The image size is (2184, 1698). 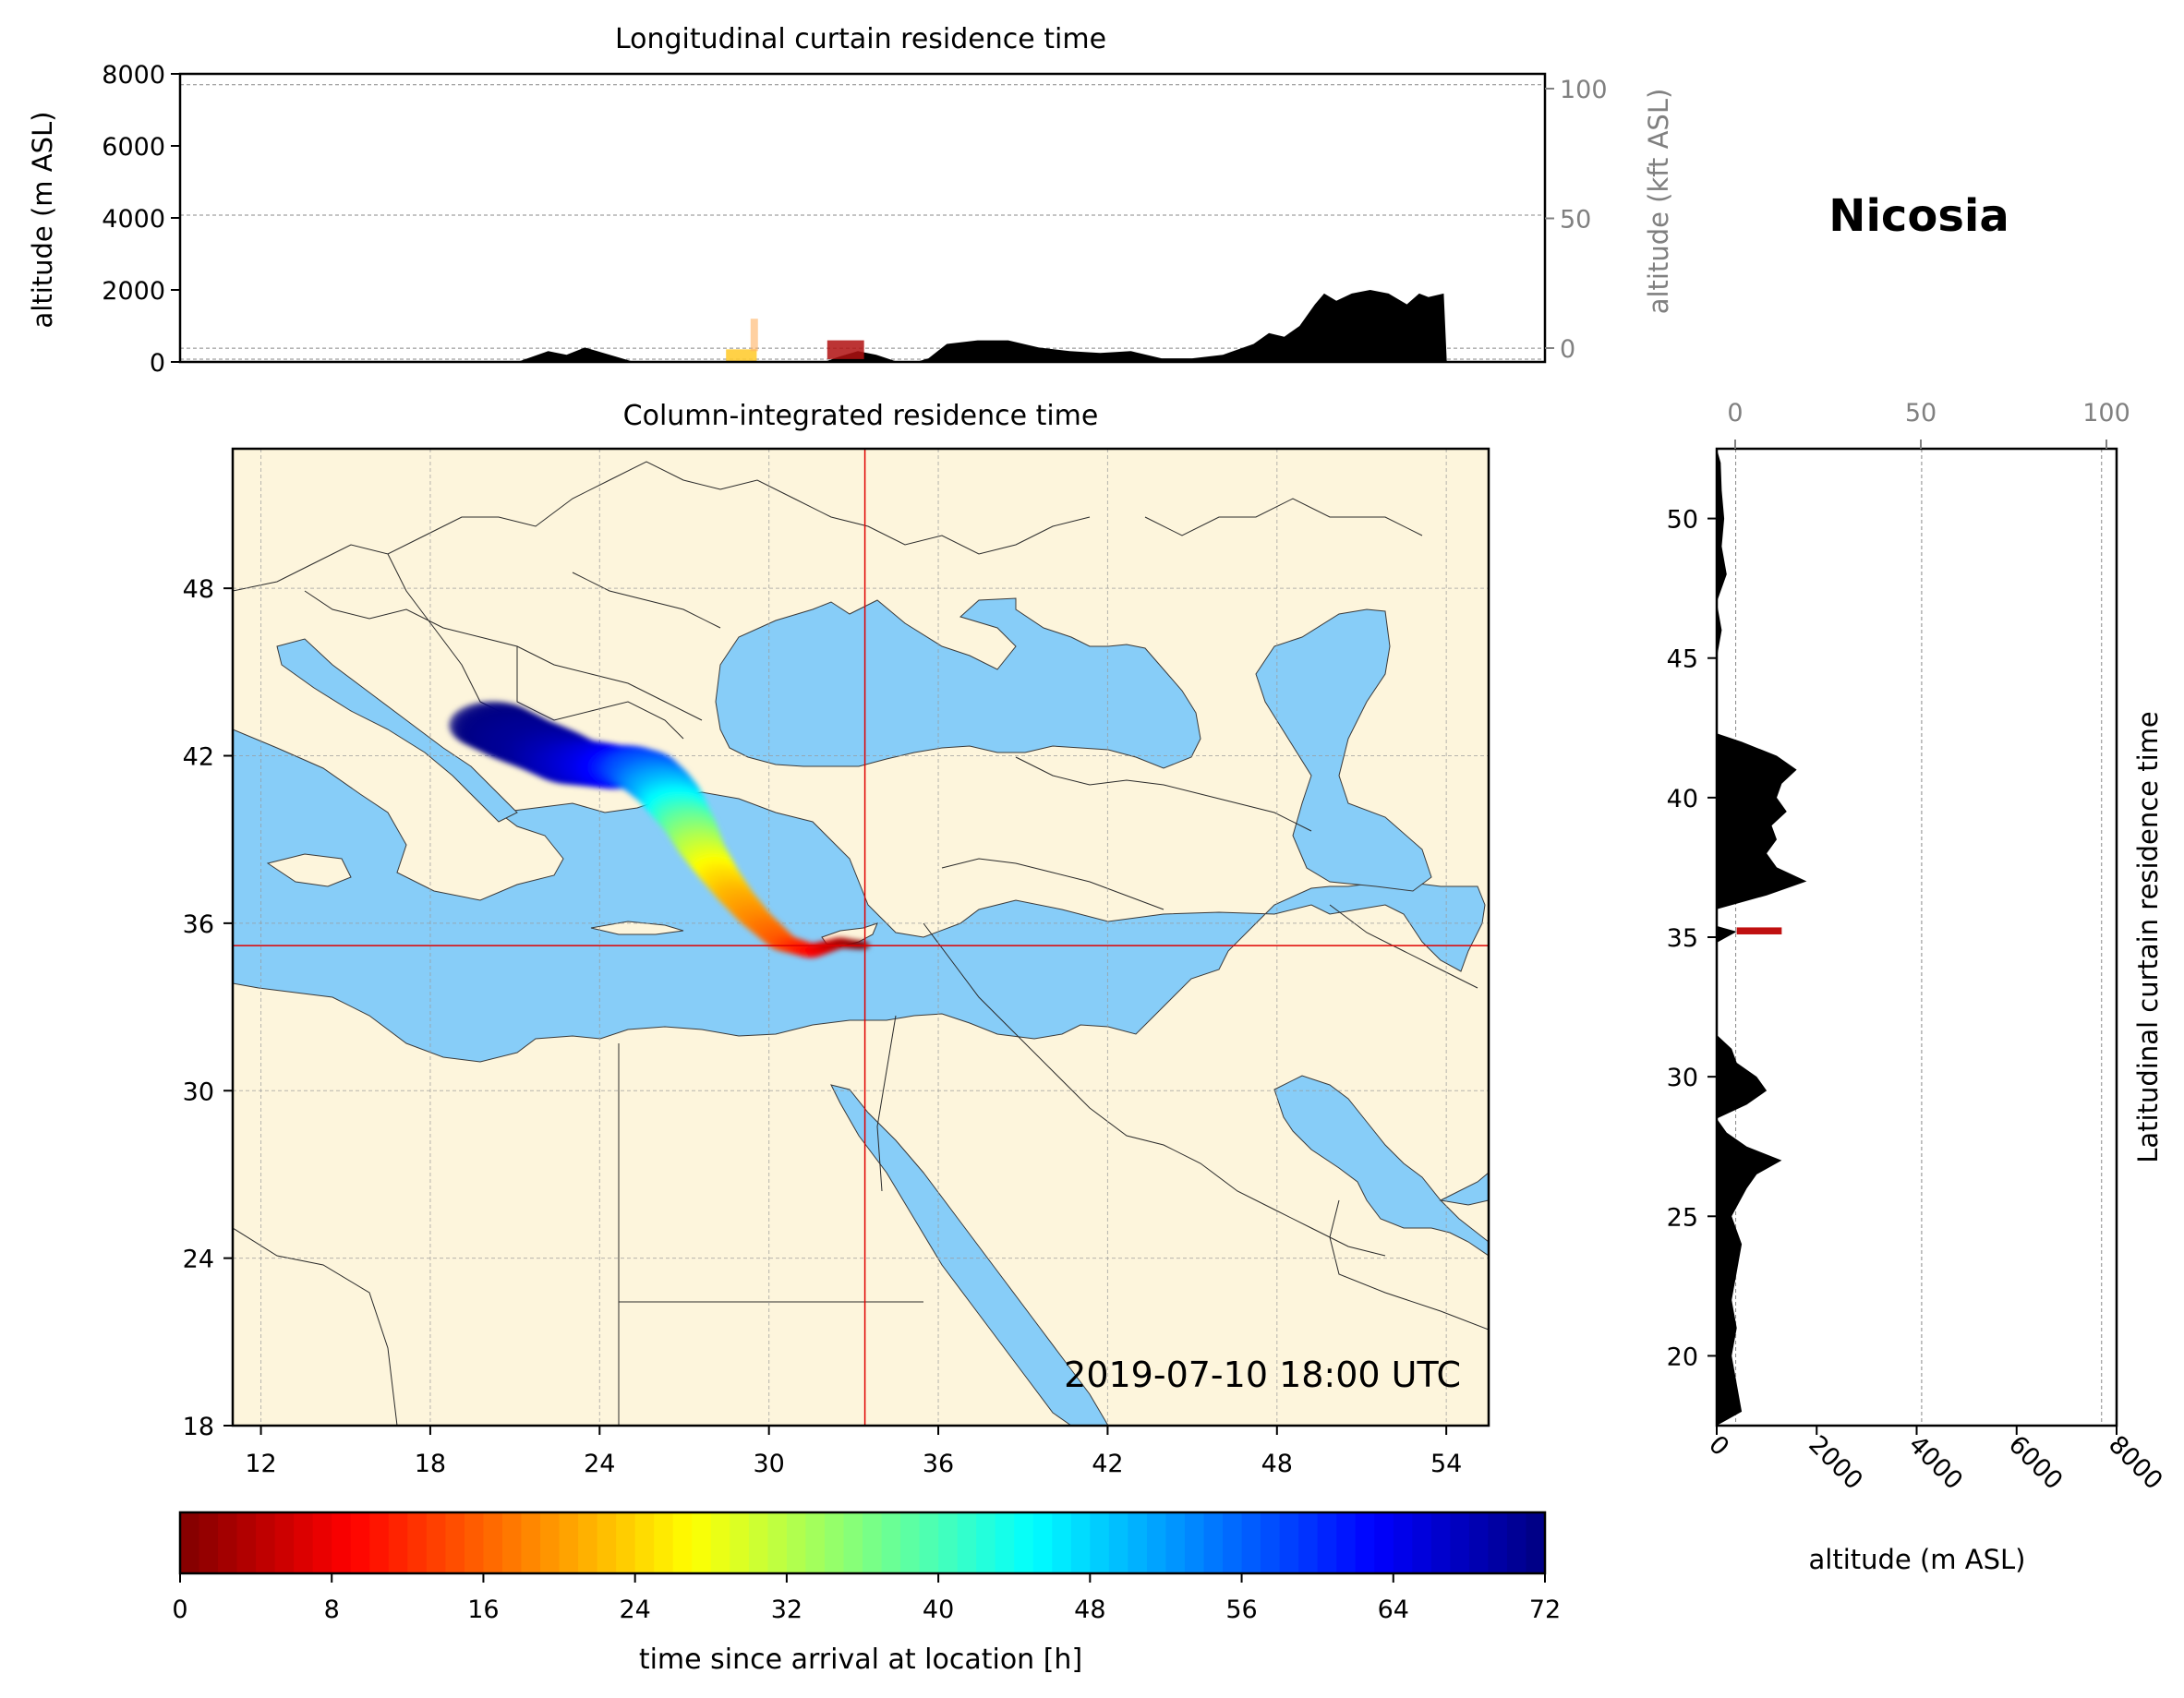 I want to click on top-terrain-area, so click(x=862, y=326).